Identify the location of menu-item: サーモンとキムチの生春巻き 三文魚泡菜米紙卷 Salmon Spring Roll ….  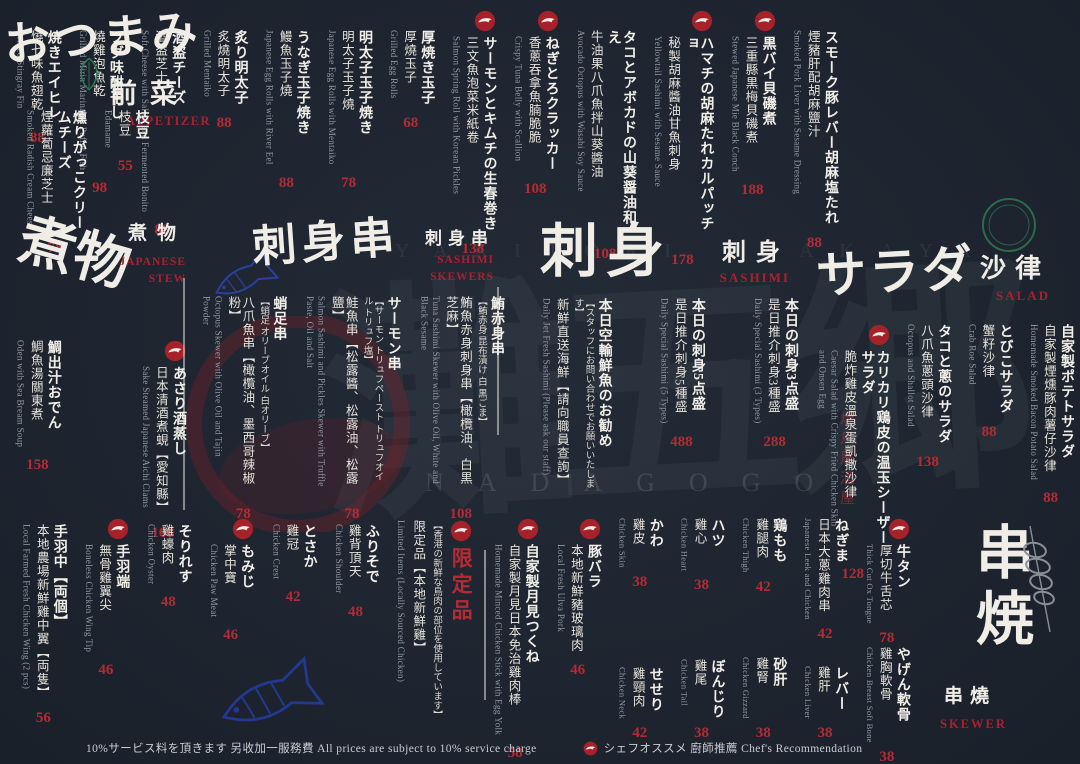
(473, 134).